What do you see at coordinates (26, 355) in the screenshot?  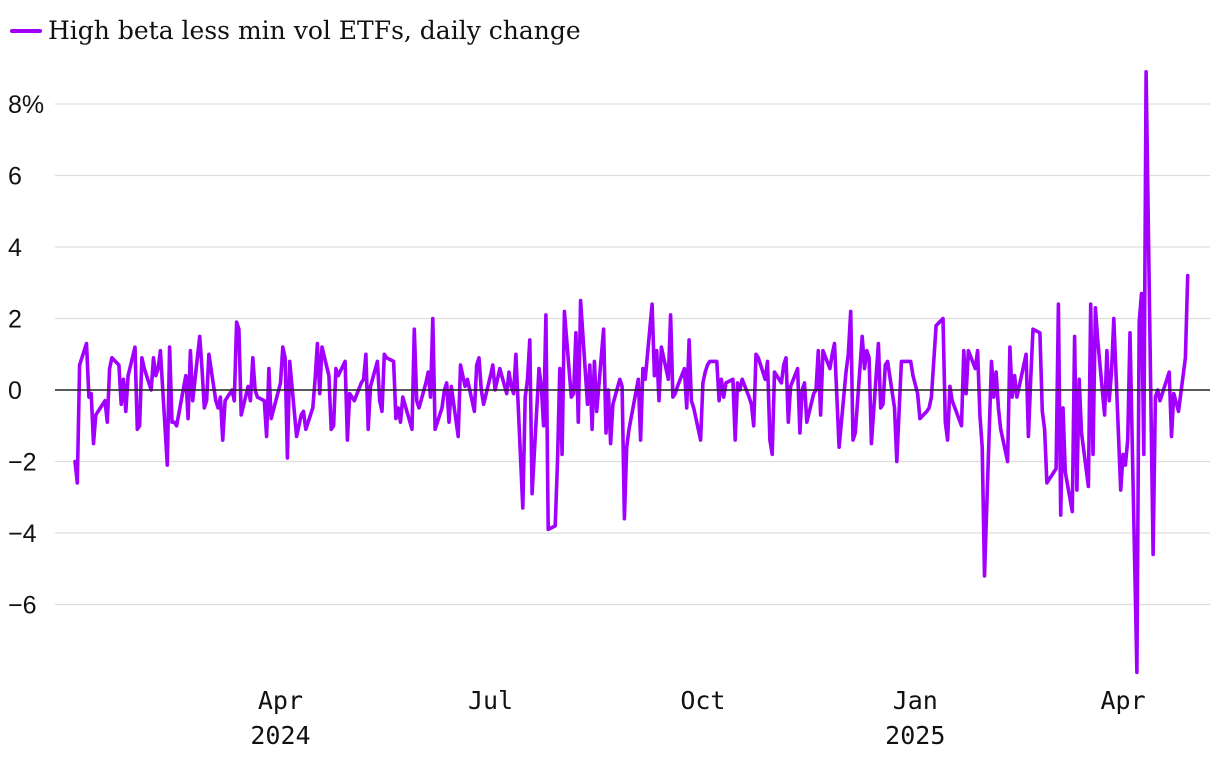 I see `y-axis-ticks: 8% 6 4 2 0 −2 −4 −6` at bounding box center [26, 355].